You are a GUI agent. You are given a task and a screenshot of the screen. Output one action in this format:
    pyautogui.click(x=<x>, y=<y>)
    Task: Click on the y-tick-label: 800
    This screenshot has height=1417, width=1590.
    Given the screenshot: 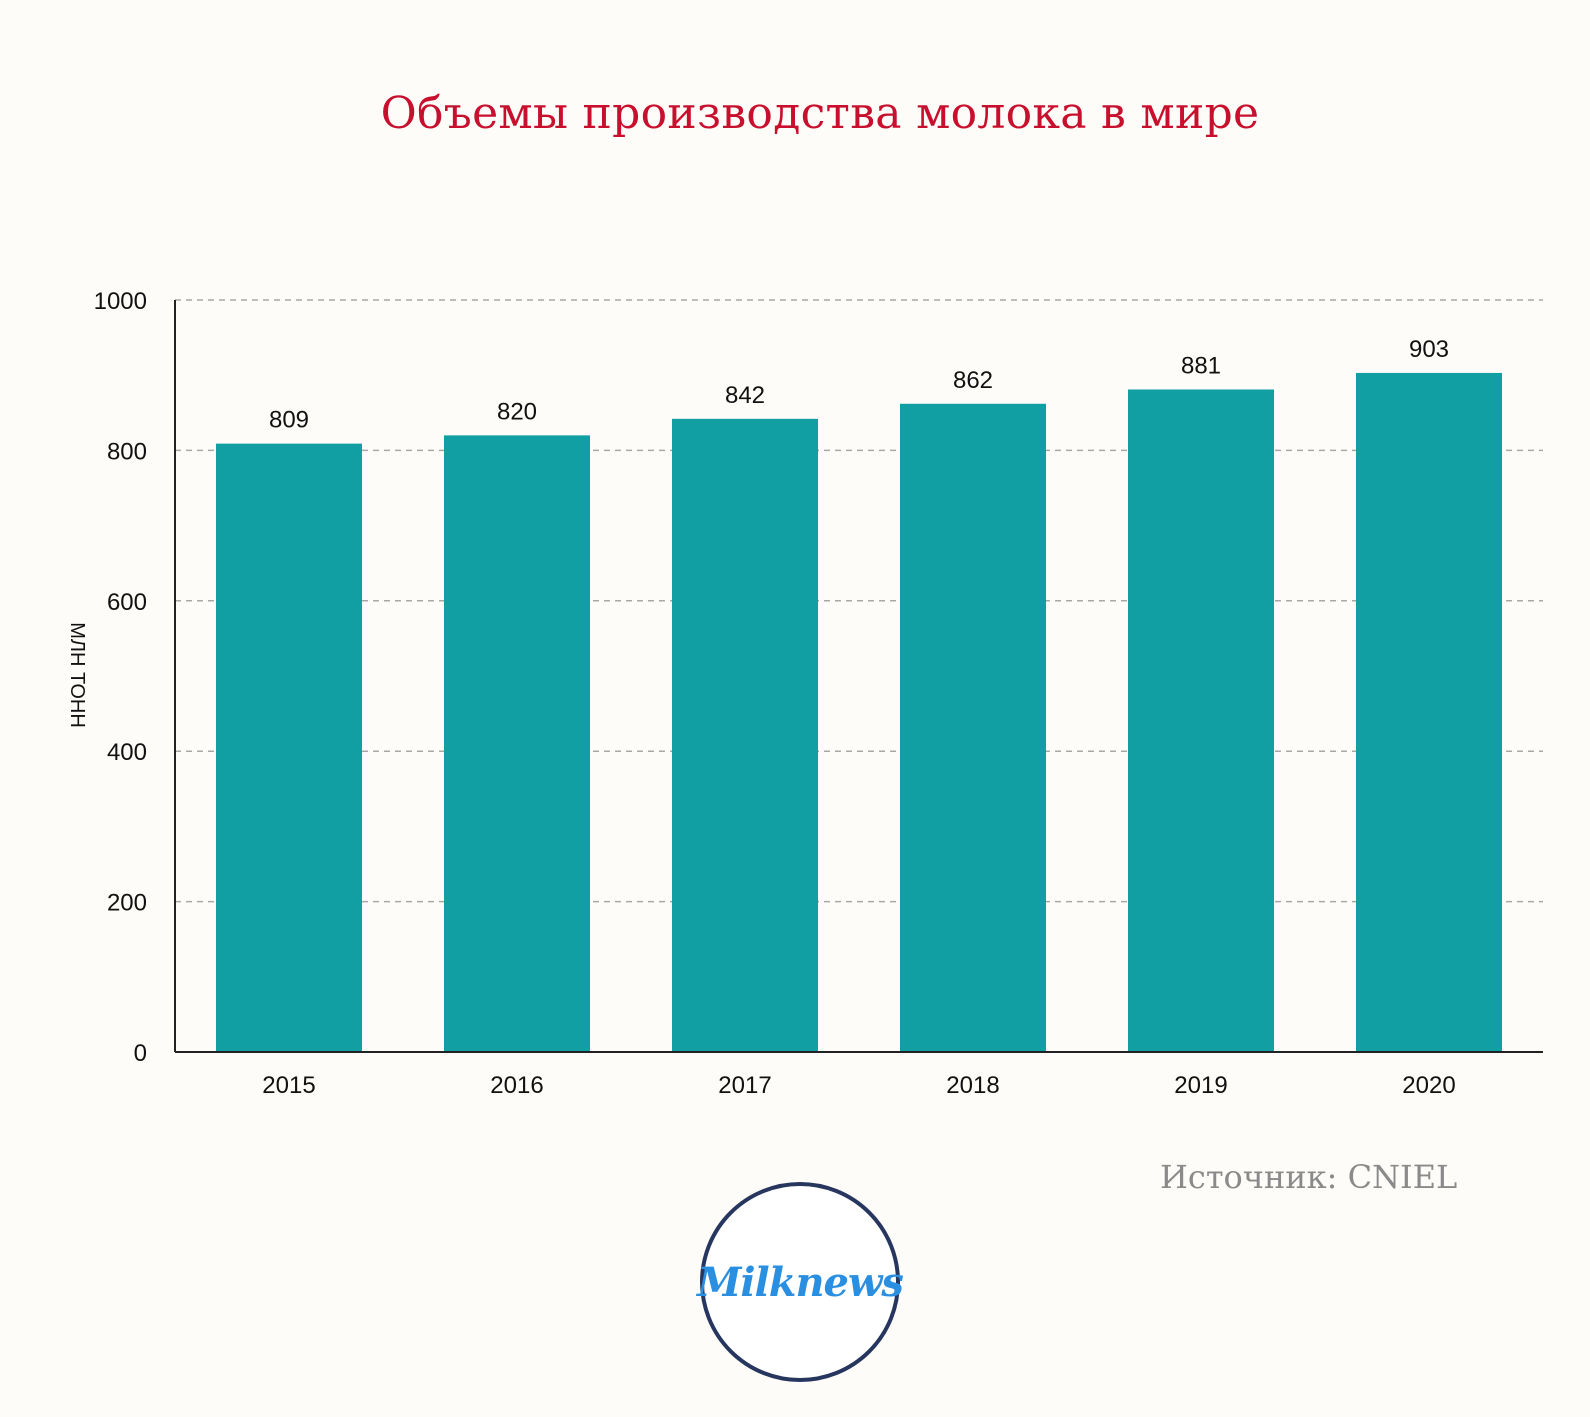 What is the action you would take?
    pyautogui.click(x=127, y=451)
    